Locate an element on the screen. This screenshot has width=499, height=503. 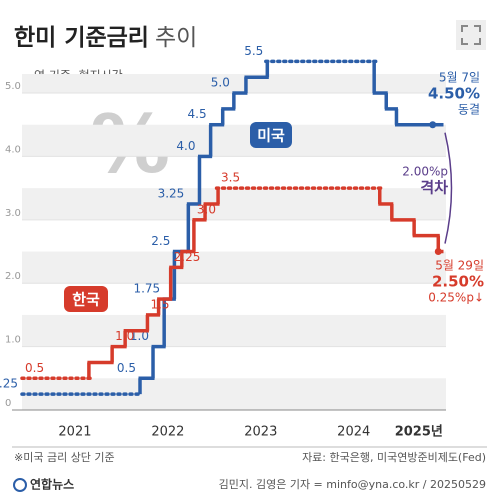
x-tick-label: 2024 is located at coordinates (353, 432).